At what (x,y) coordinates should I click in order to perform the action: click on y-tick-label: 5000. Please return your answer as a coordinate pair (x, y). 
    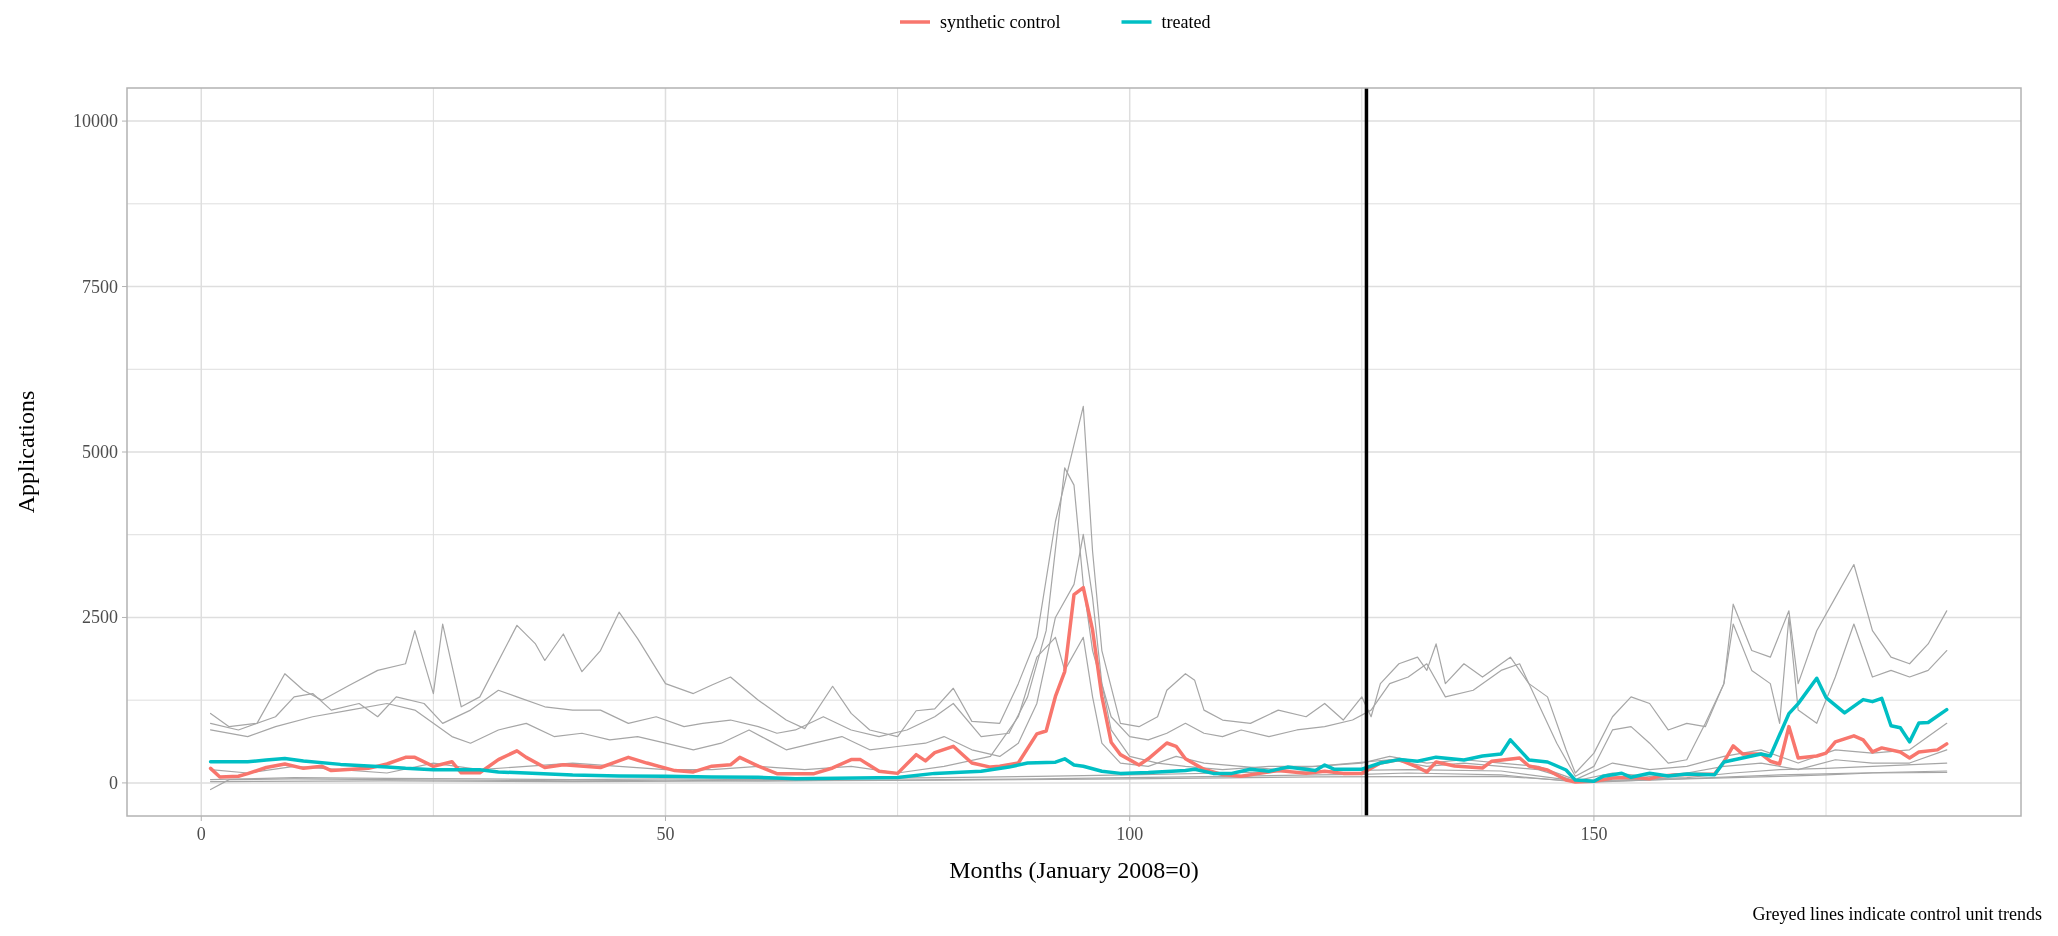
    Looking at the image, I should click on (100, 452).